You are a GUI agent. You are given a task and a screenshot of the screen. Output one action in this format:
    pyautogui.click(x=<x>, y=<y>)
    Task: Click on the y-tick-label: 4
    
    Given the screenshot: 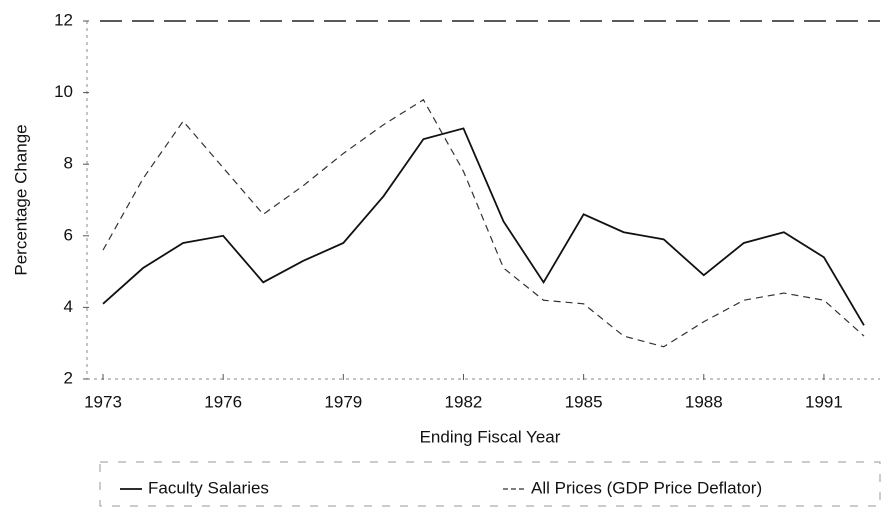 What is the action you would take?
    pyautogui.click(x=68, y=306)
    